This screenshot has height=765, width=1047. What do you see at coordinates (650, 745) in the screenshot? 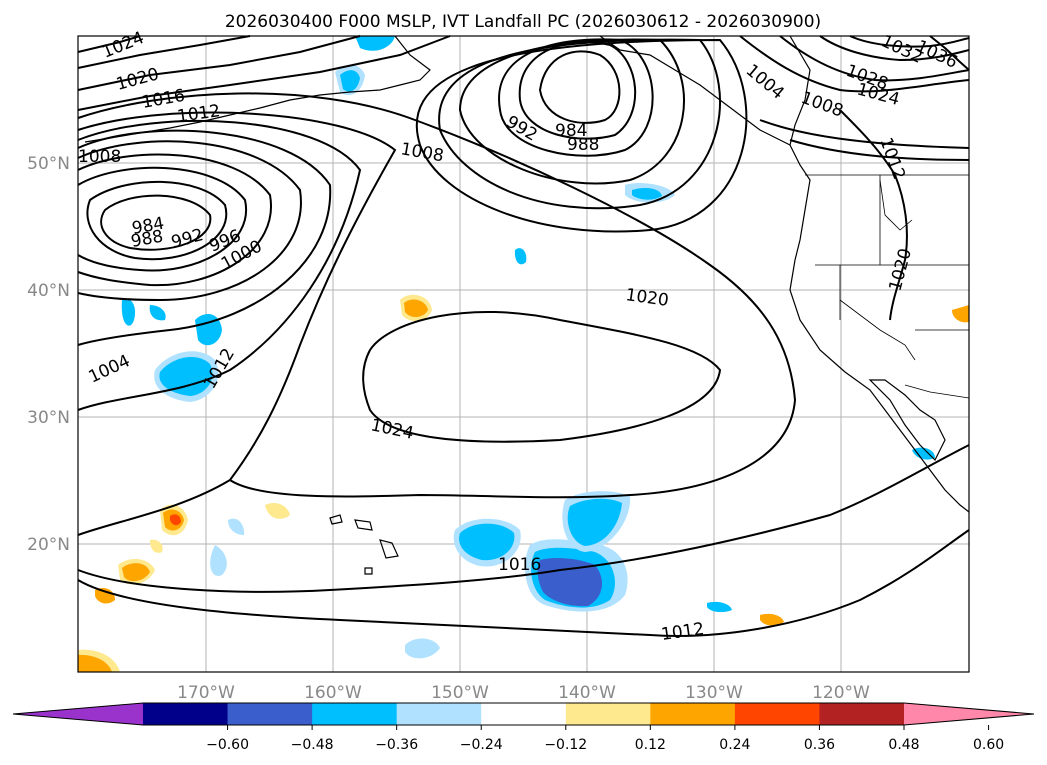
I see `colorbar-tick-label: 0.12` at bounding box center [650, 745].